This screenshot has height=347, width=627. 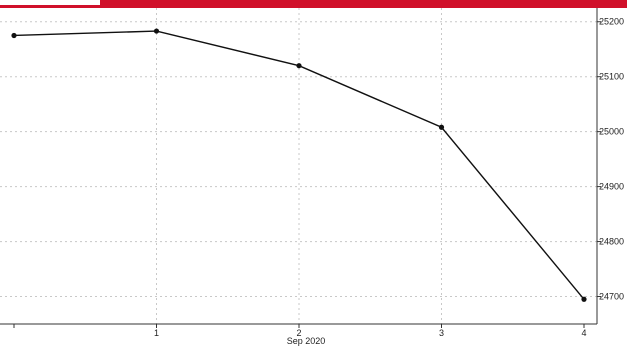 What do you see at coordinates (611, 22) in the screenshot?
I see `y-tick-label: 25200` at bounding box center [611, 22].